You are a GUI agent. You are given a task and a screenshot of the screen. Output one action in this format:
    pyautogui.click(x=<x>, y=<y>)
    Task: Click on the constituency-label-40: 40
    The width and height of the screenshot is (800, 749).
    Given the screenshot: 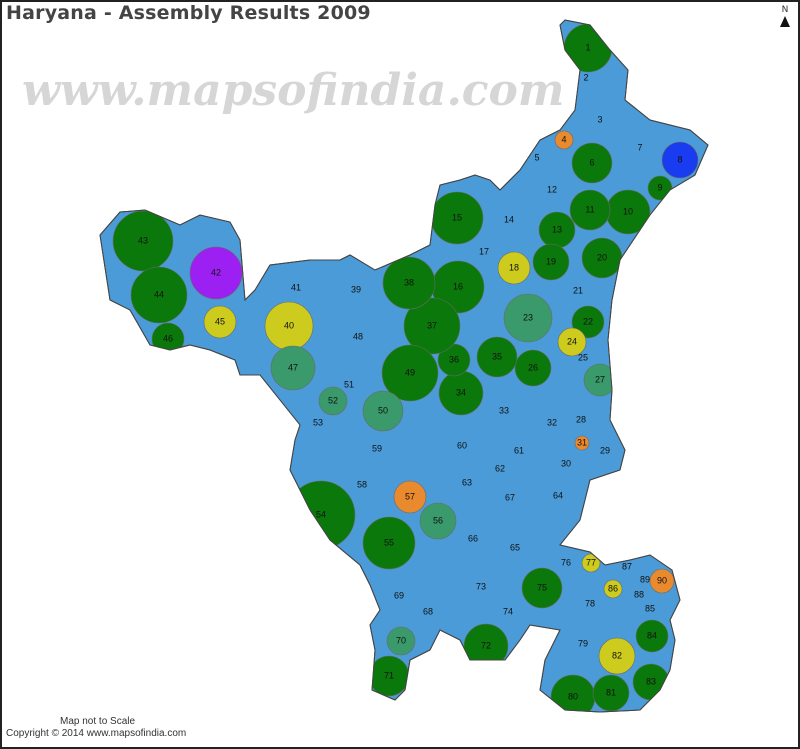 What is the action you would take?
    pyautogui.click(x=289, y=325)
    